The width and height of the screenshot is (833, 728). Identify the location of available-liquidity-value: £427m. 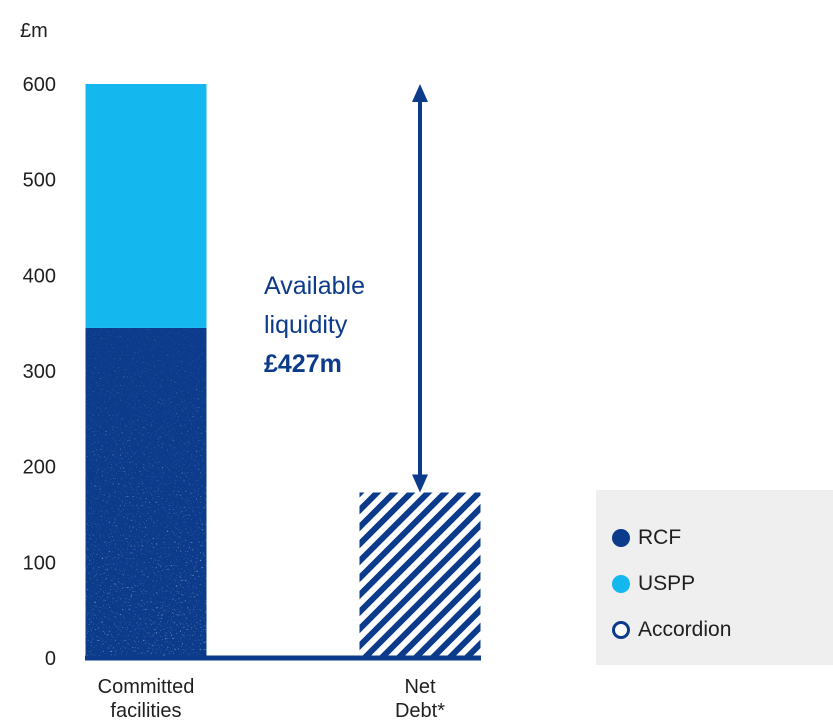
(303, 364).